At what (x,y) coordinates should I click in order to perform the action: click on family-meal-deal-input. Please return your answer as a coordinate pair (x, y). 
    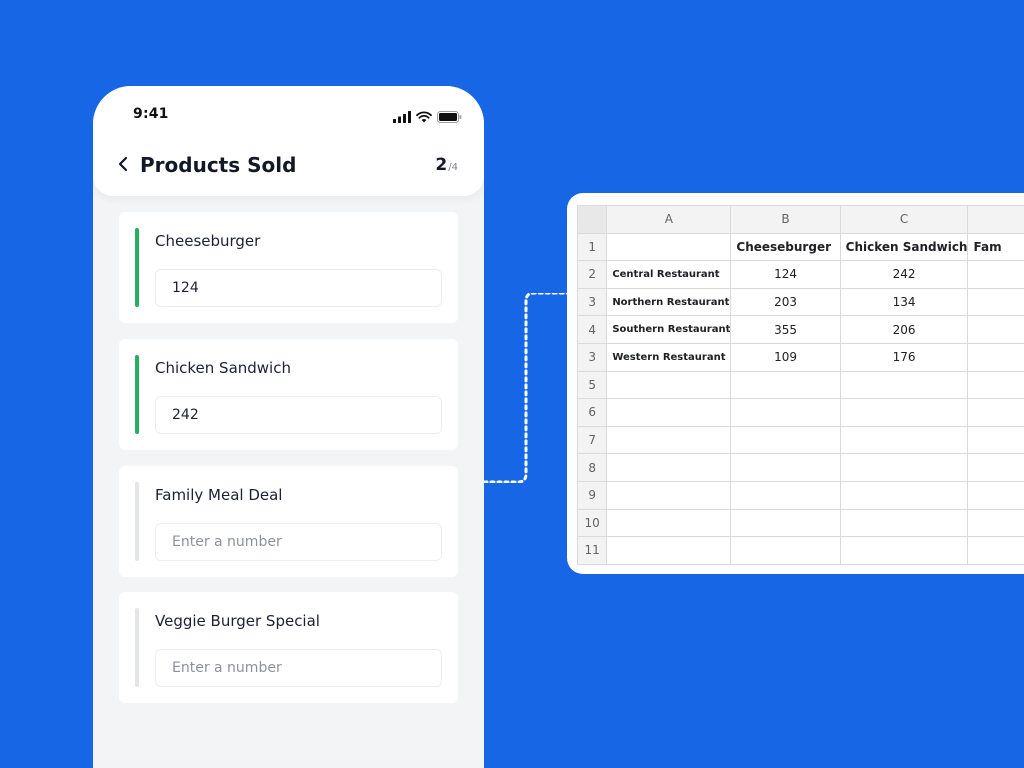
    Looking at the image, I should click on (298, 542).